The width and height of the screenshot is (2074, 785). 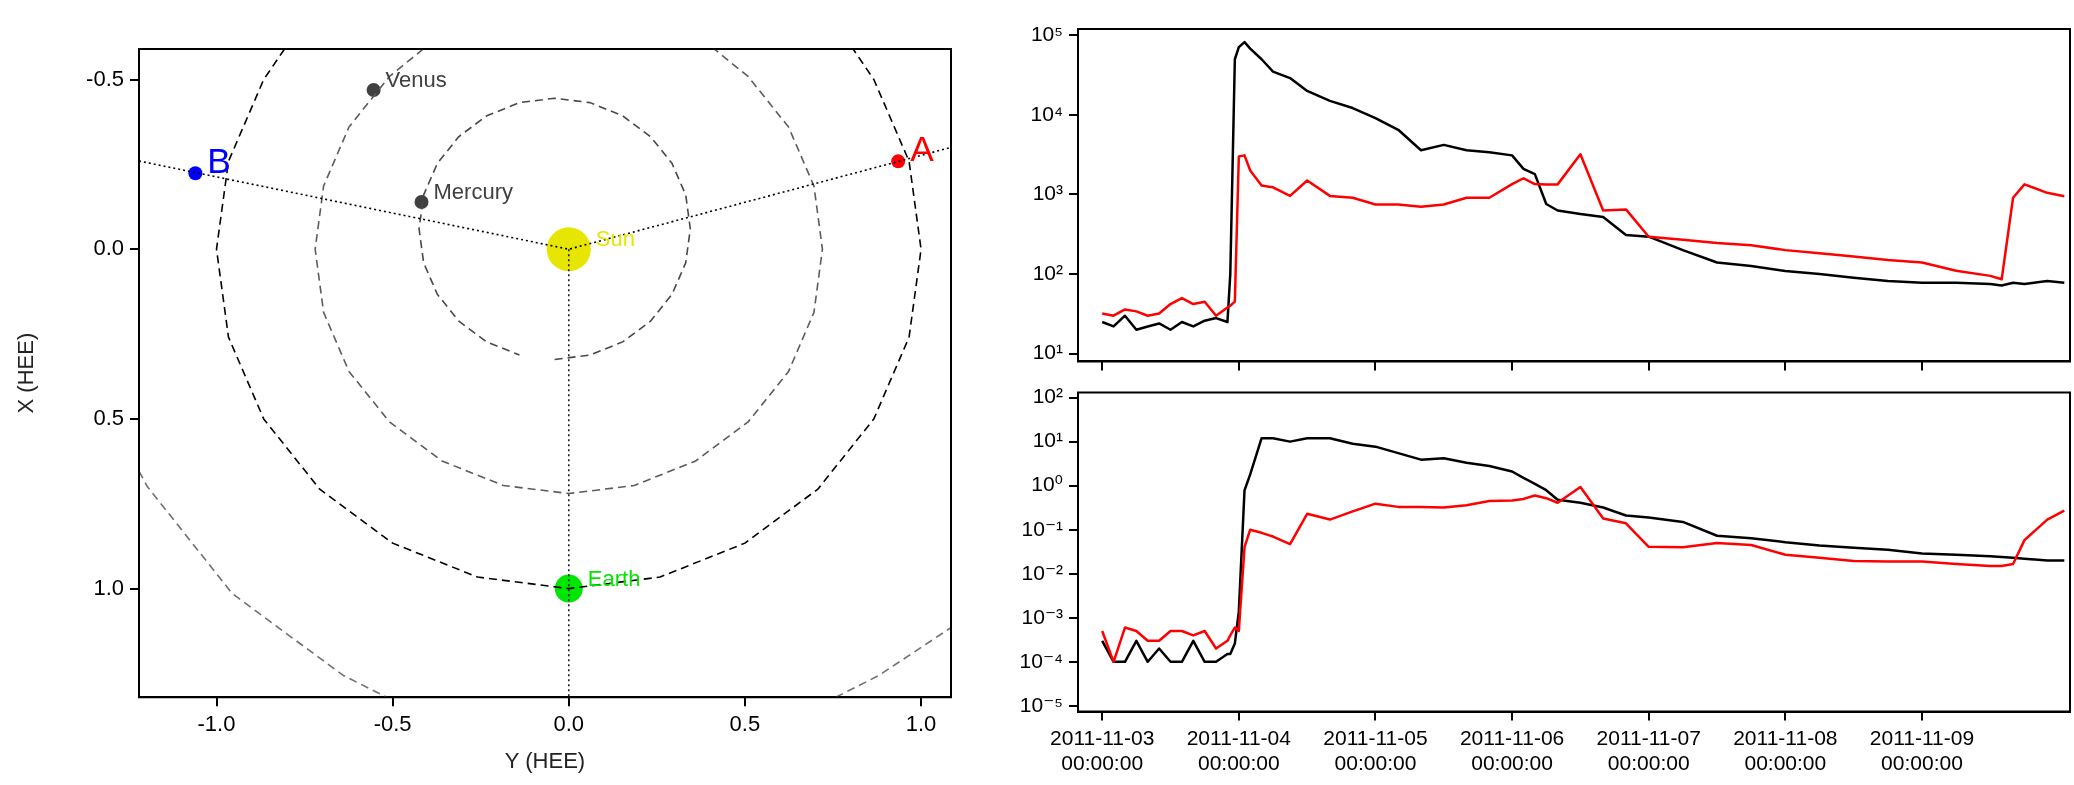 What do you see at coordinates (1239, 750) in the screenshot?
I see `x-tick-label: 2011-11-04 00:00:00` at bounding box center [1239, 750].